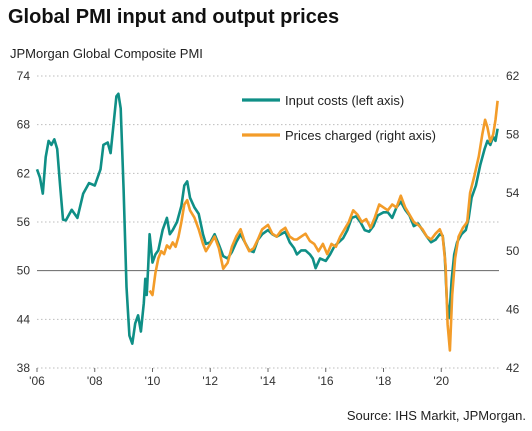 The image size is (532, 431). I want to click on x-tick-label: '18, so click(384, 381).